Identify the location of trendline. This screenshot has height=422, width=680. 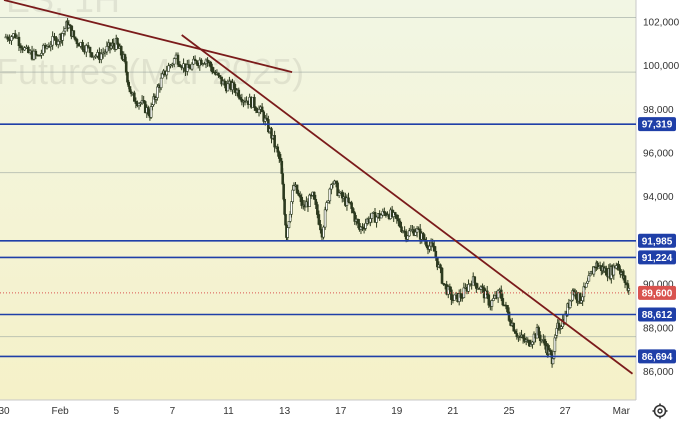
(148, 37).